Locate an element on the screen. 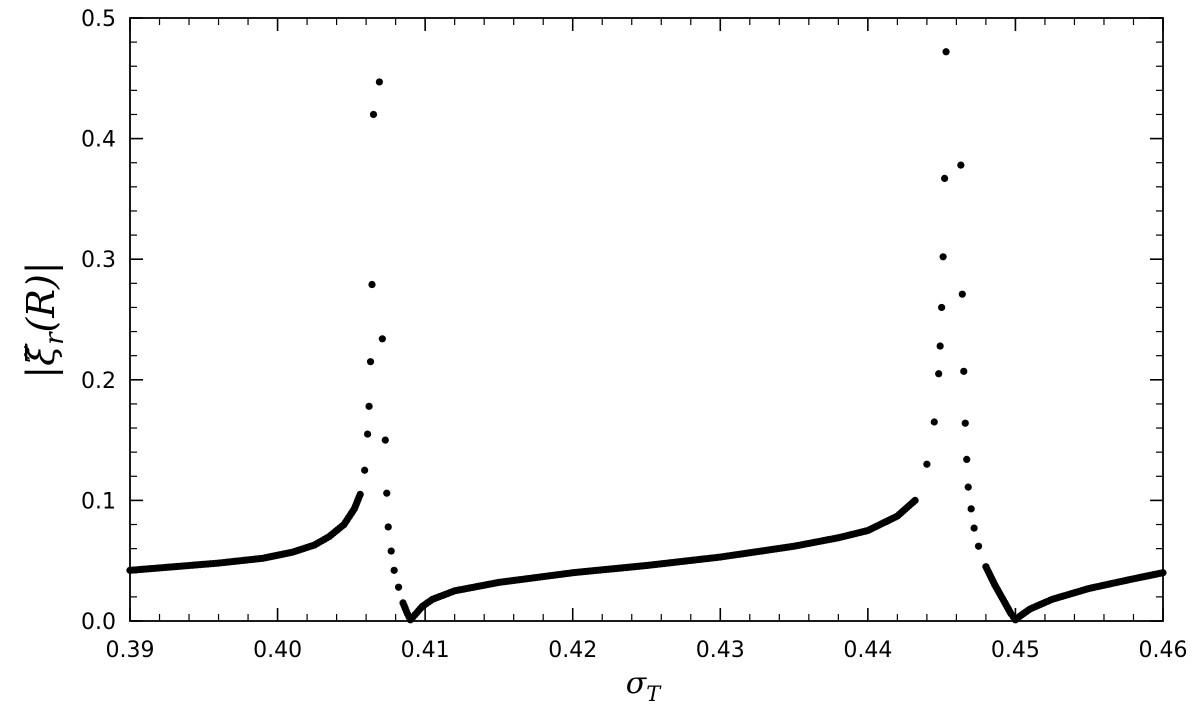 The image size is (1200, 710). x-tick-label: 0.40 is located at coordinates (277, 650).